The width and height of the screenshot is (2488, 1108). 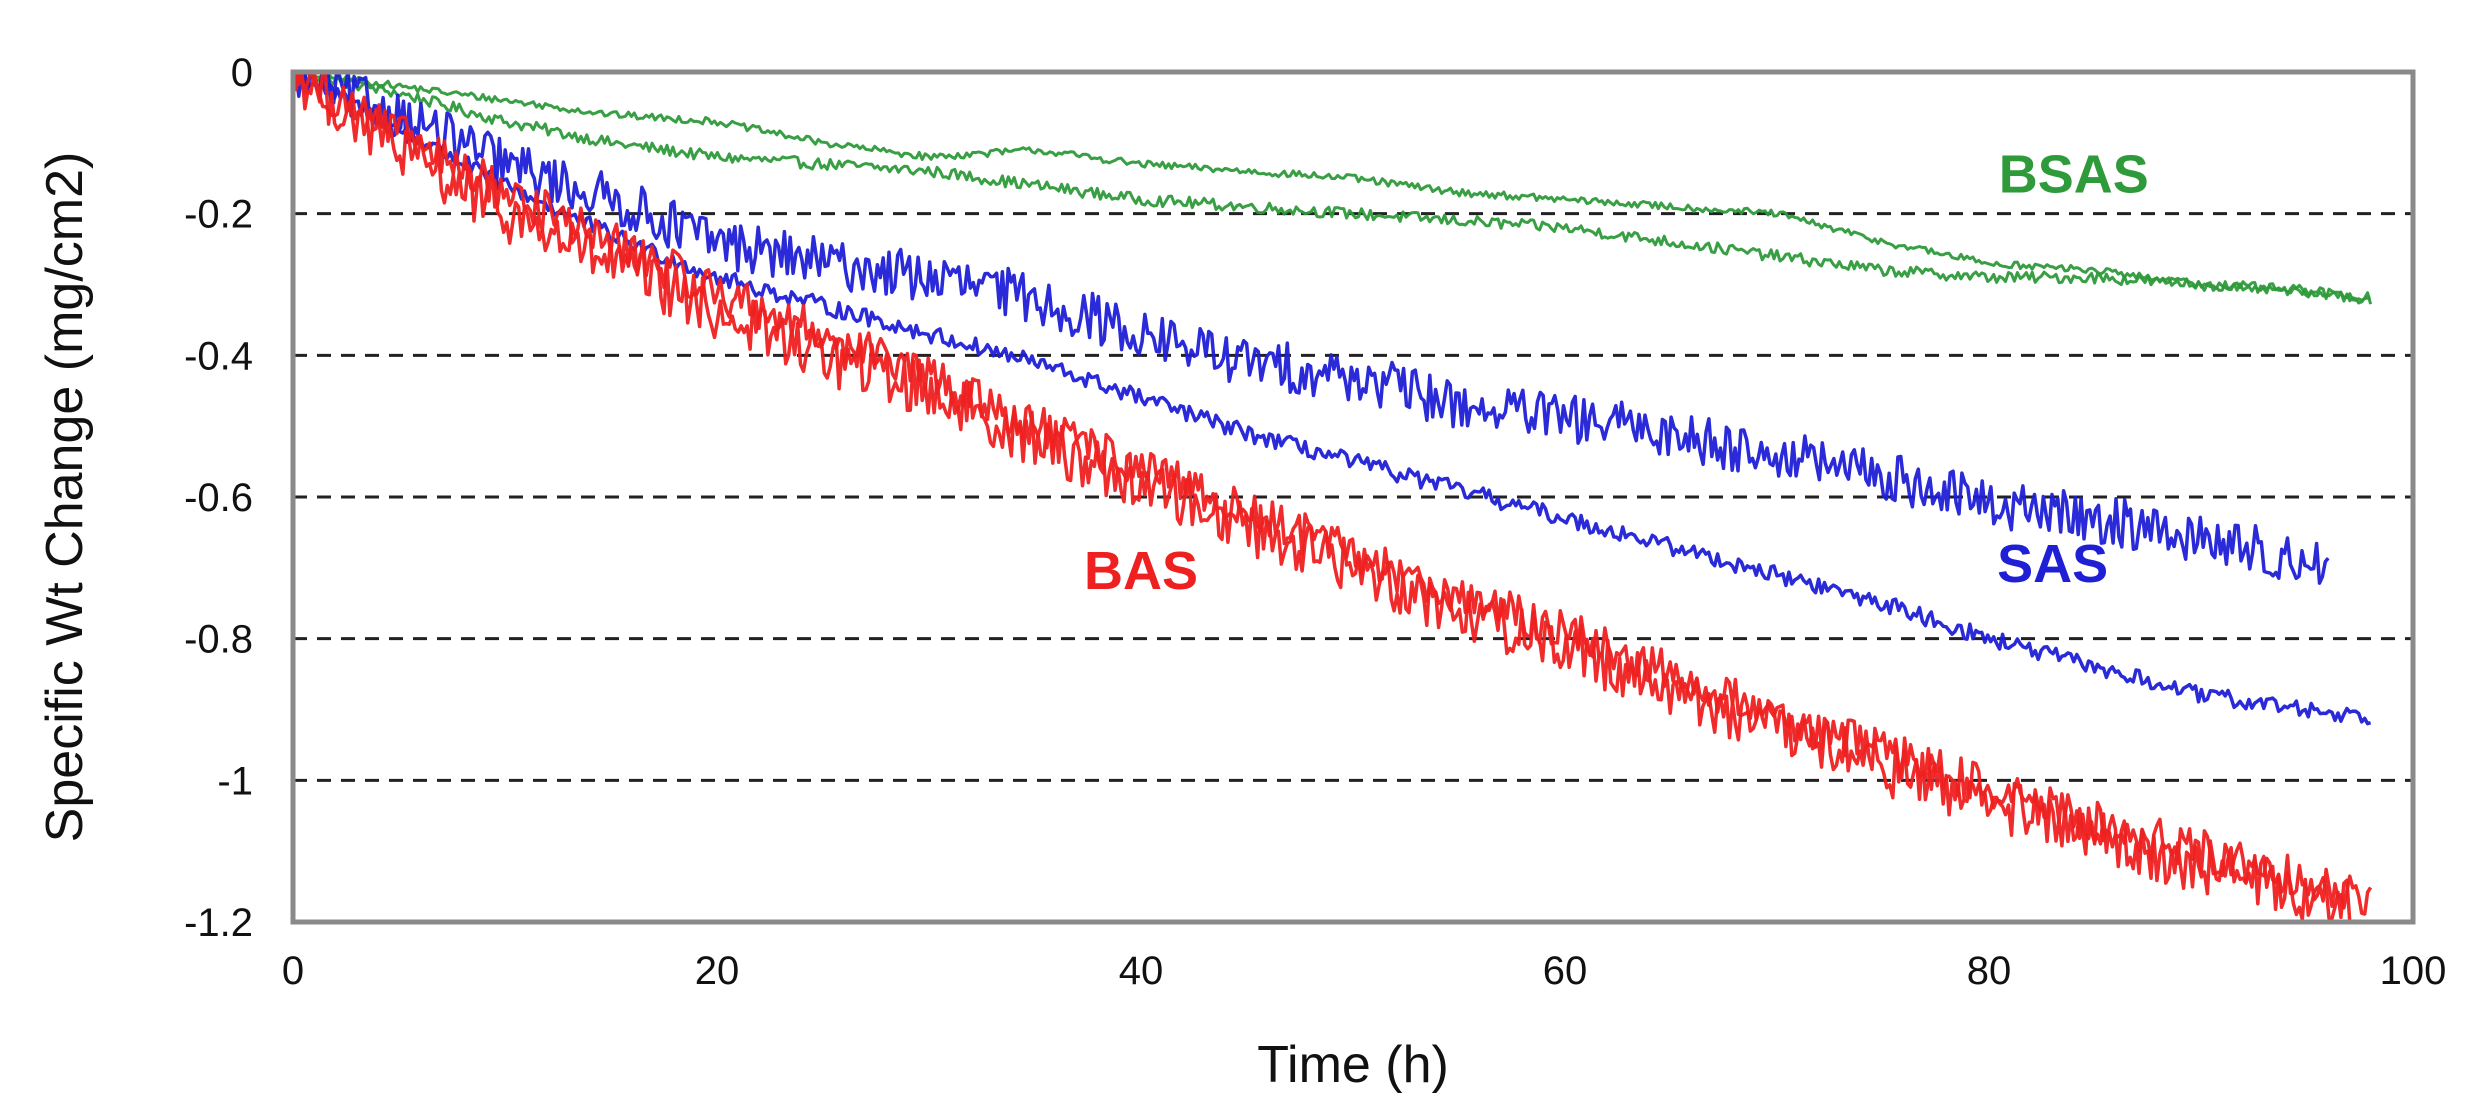 I want to click on x-tick-label: 100, so click(x=2413, y=971).